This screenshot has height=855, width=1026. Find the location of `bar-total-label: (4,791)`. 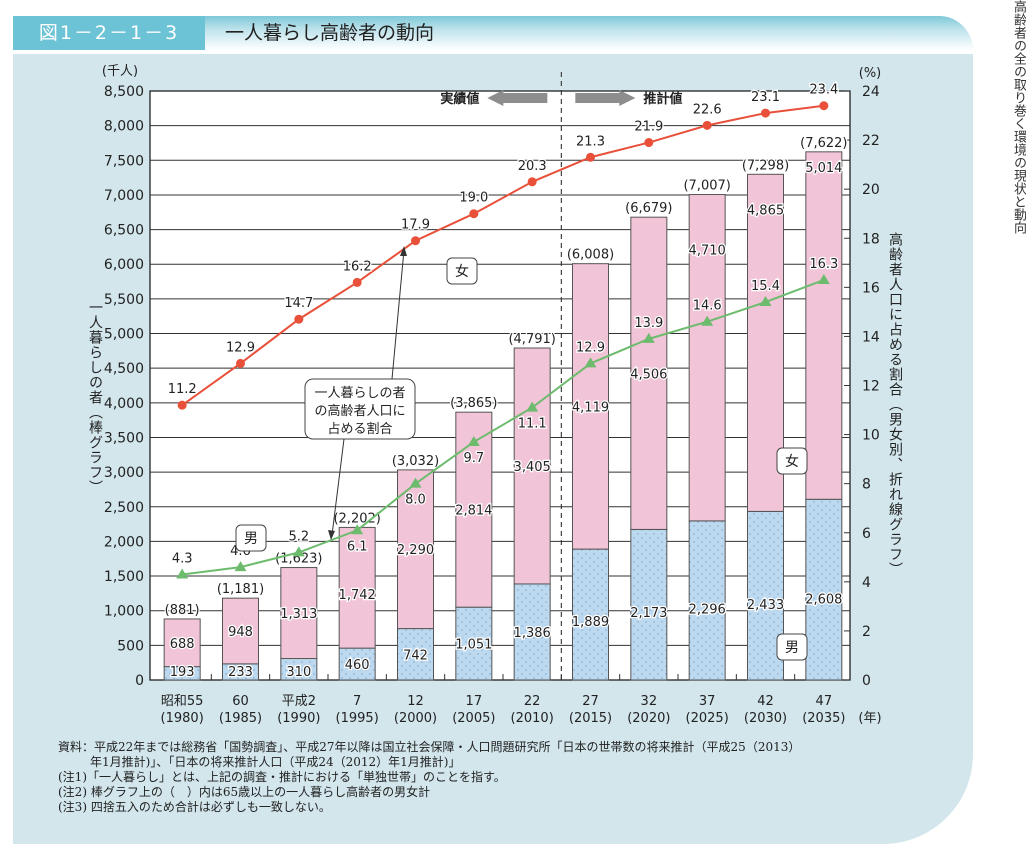

bar-total-label: (4,791) is located at coordinates (531, 339).